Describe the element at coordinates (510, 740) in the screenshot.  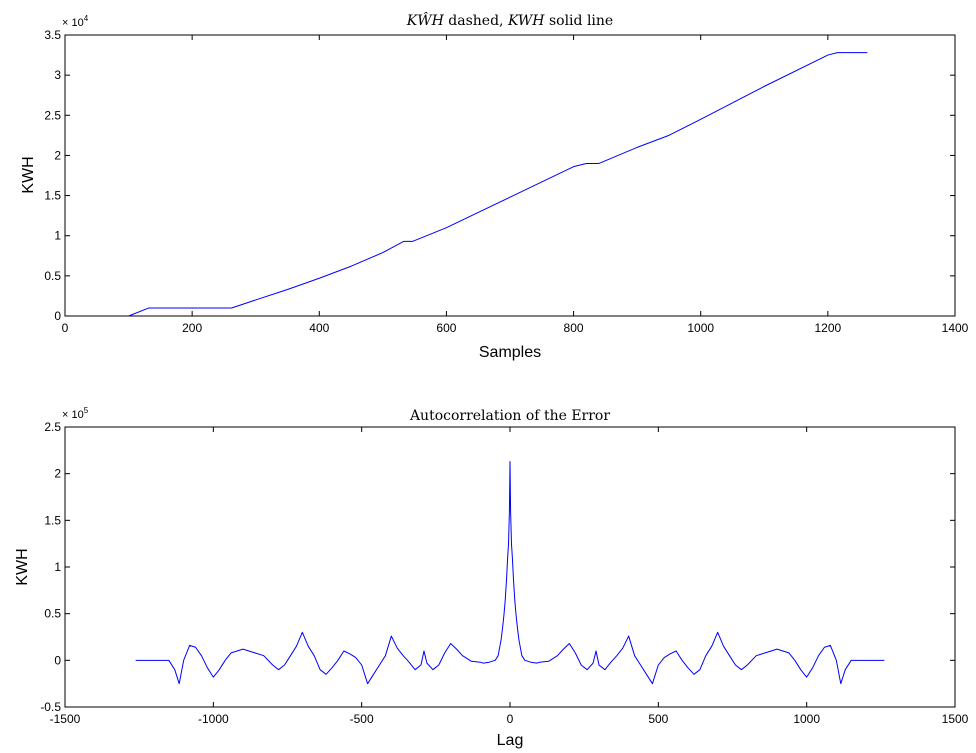
I see `chart-bottom-x-axis-label: Lag` at that location.